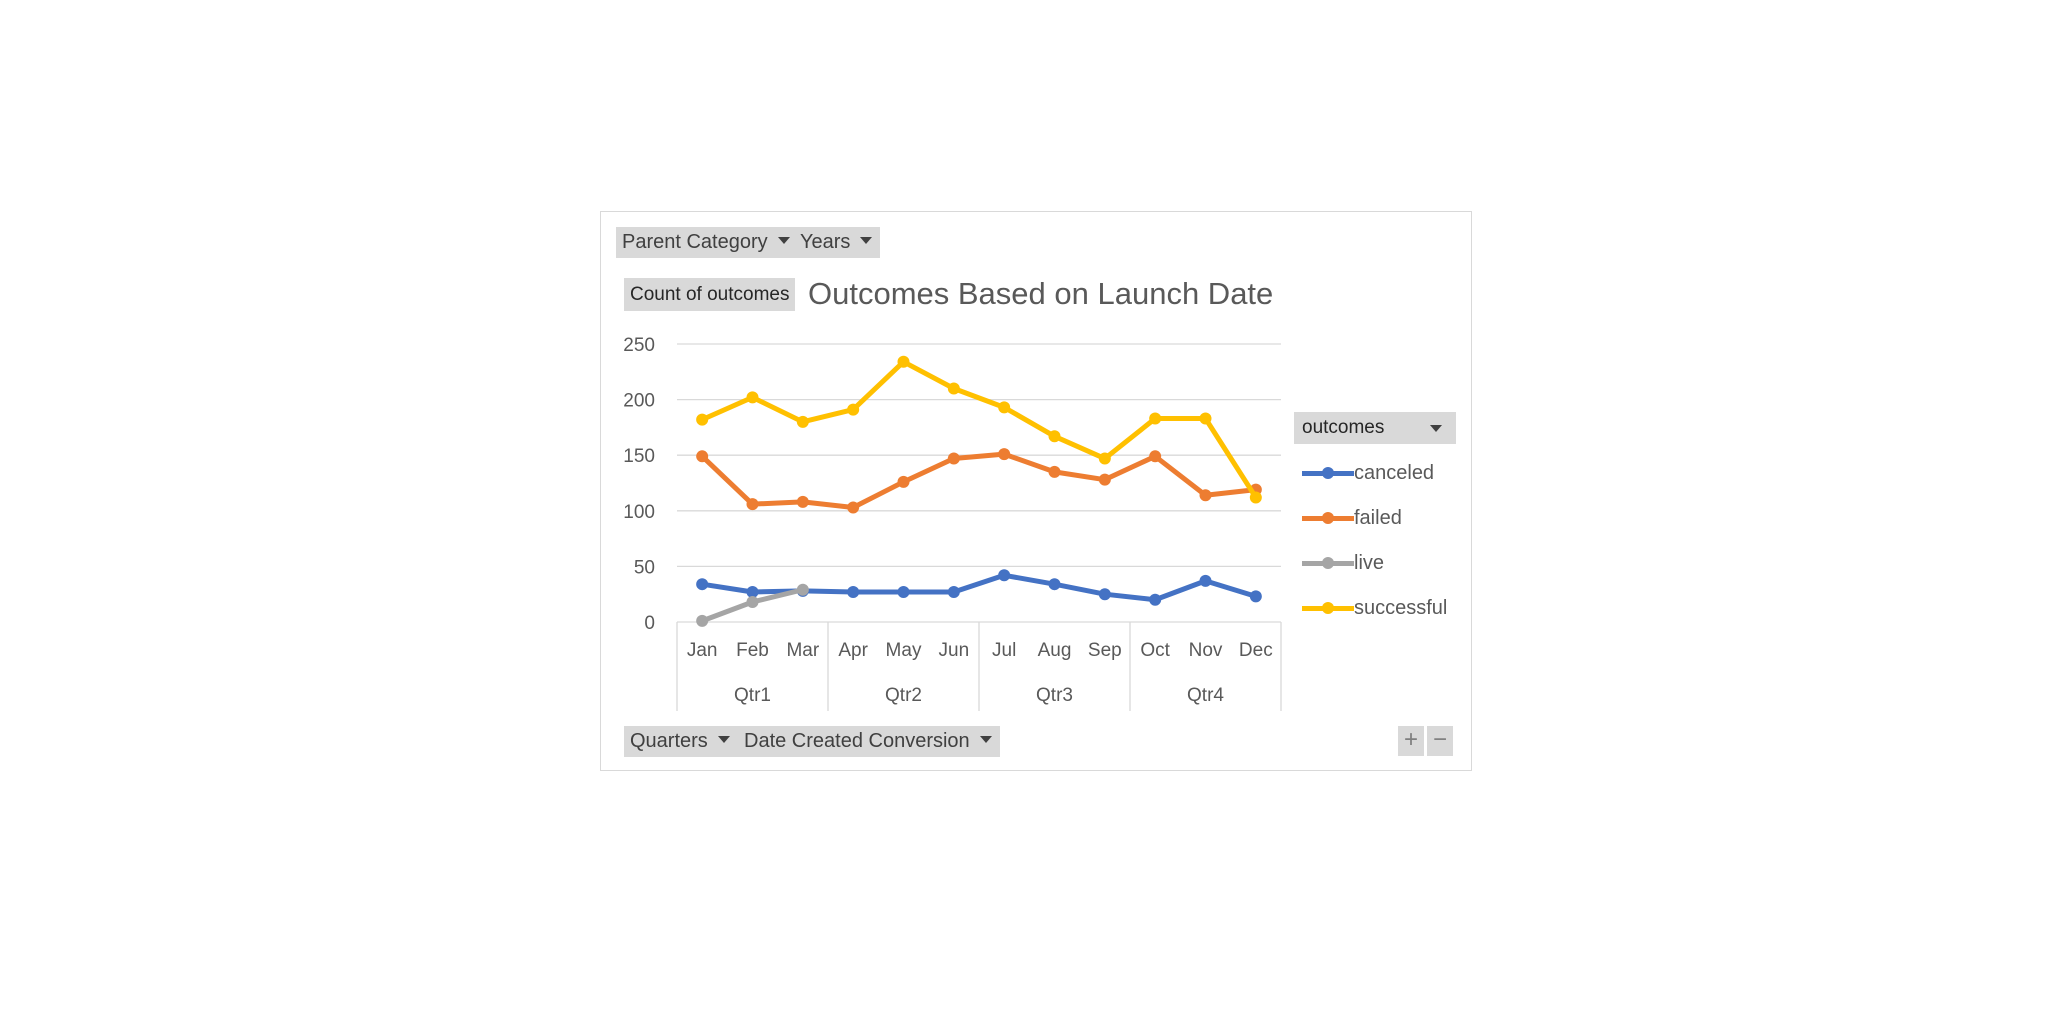 The width and height of the screenshot is (2056, 1032). What do you see at coordinates (1105, 650) in the screenshot?
I see `x-tick-label: Sep` at bounding box center [1105, 650].